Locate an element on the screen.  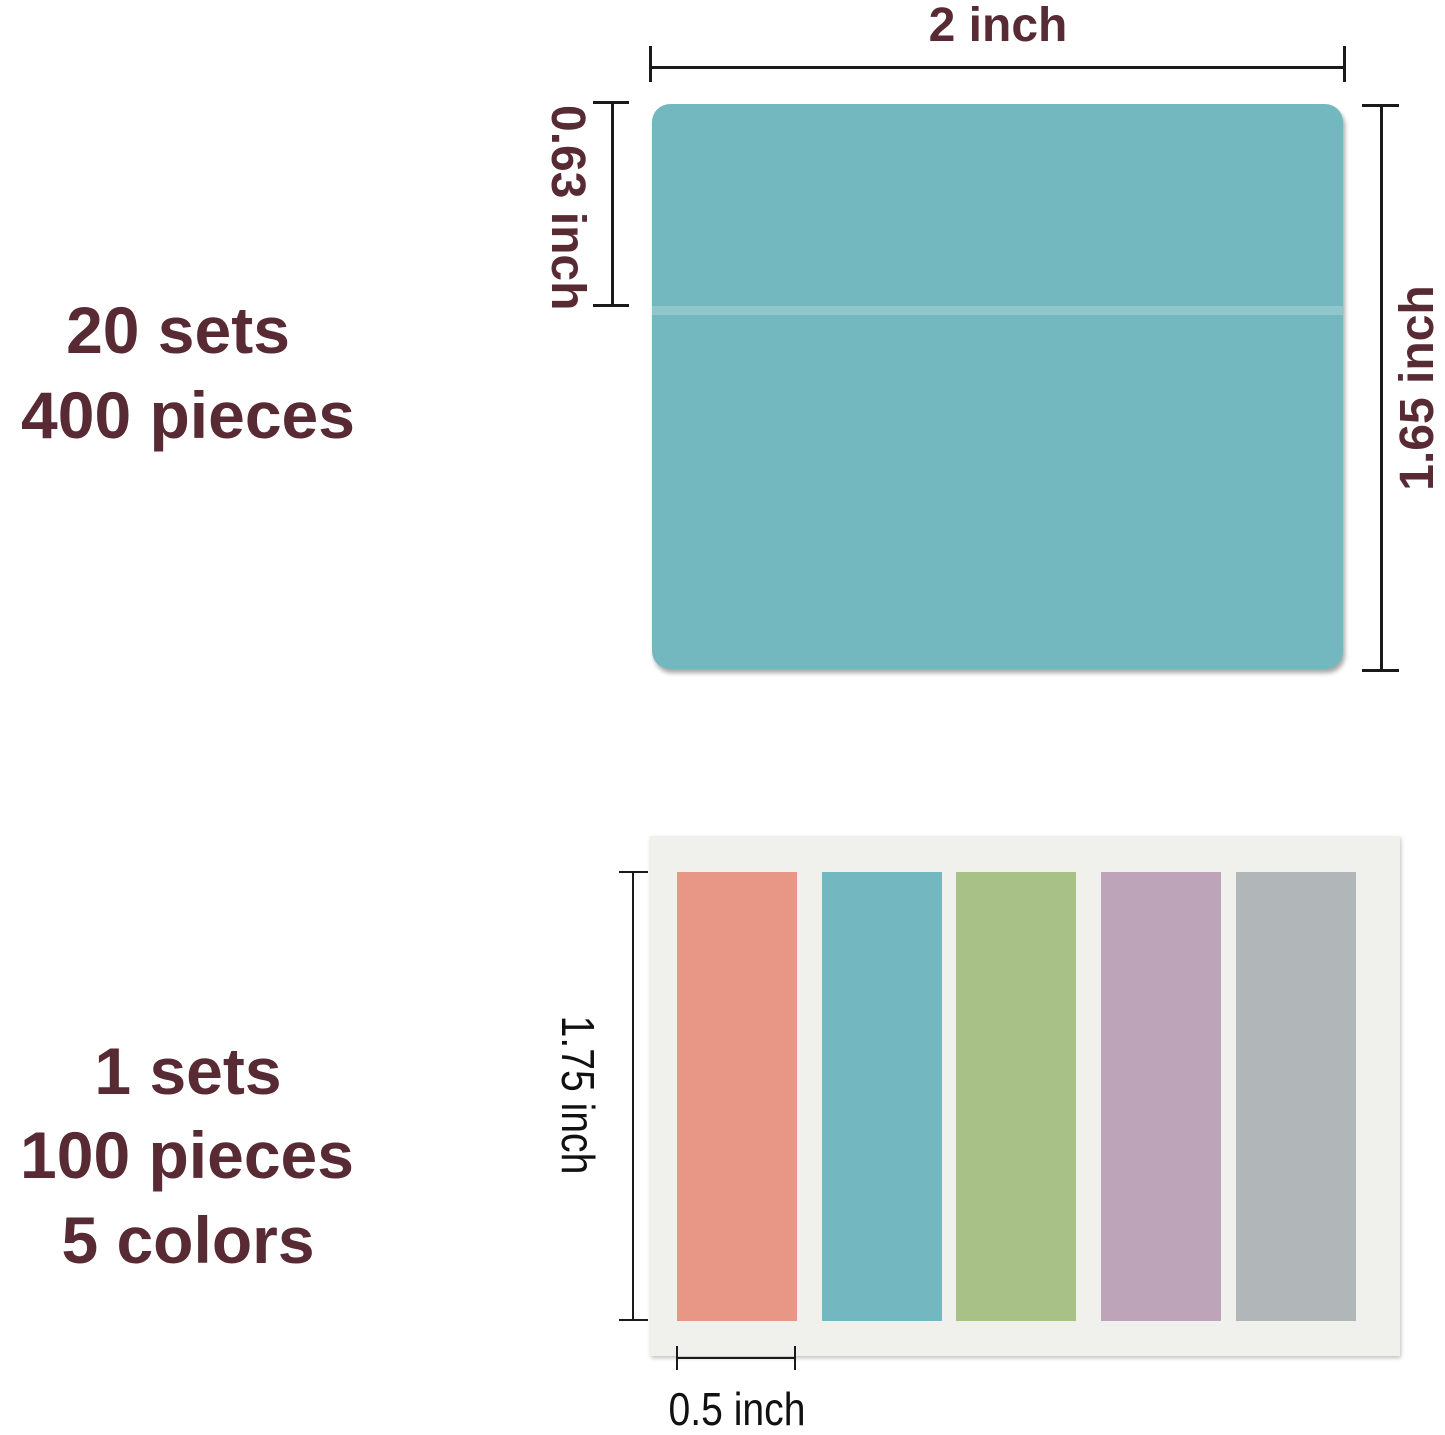
tab-length-tick-bottom is located at coordinates (633, 1320).